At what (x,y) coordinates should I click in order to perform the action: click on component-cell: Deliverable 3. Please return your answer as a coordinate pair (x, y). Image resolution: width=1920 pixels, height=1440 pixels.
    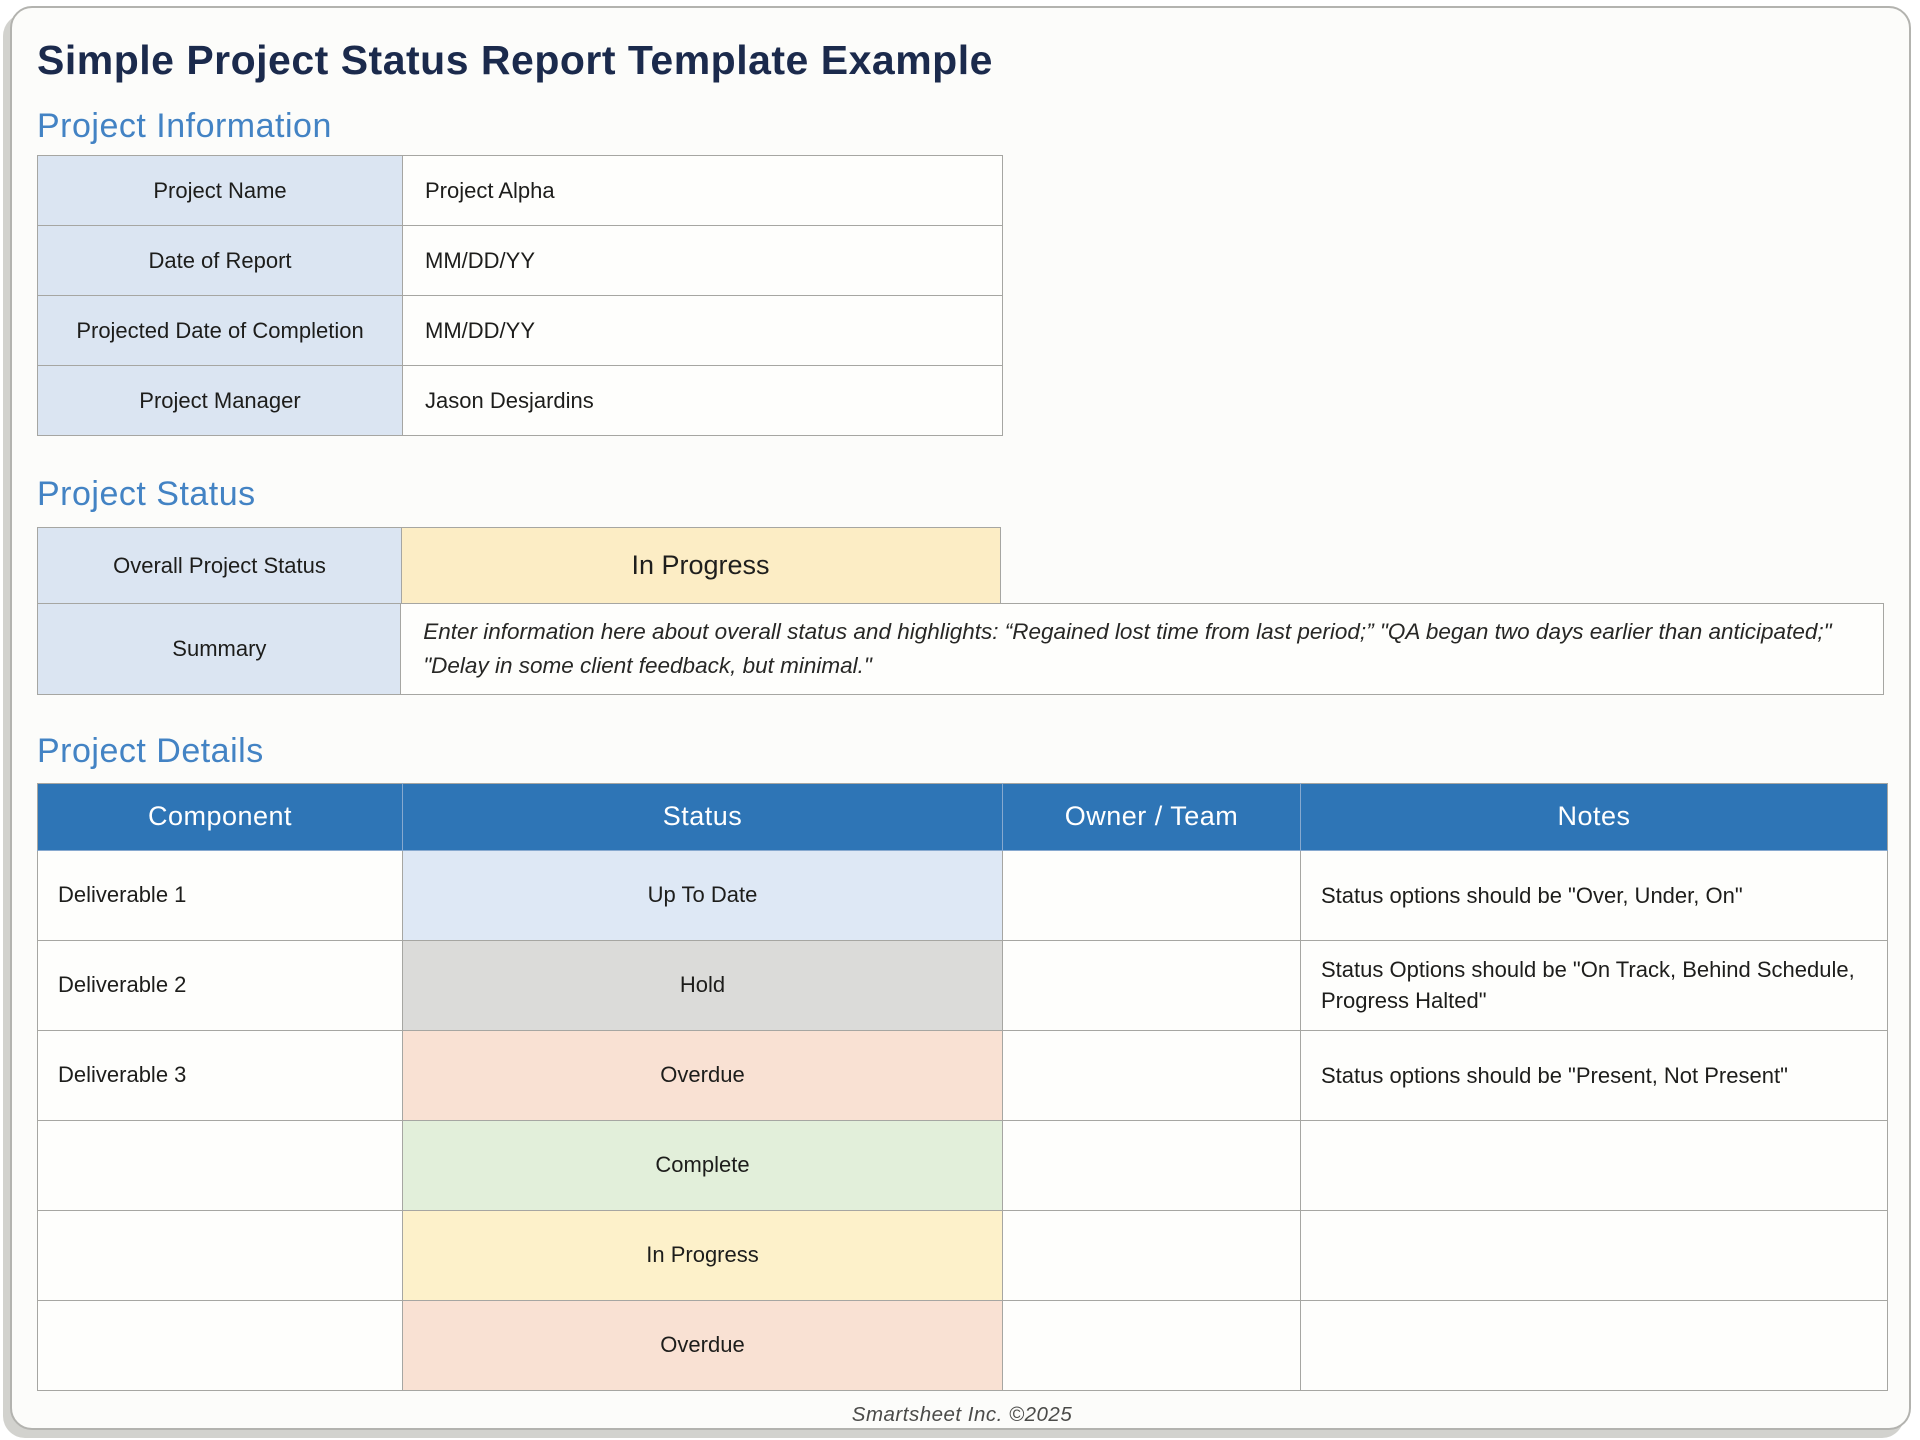
    Looking at the image, I should click on (220, 1075).